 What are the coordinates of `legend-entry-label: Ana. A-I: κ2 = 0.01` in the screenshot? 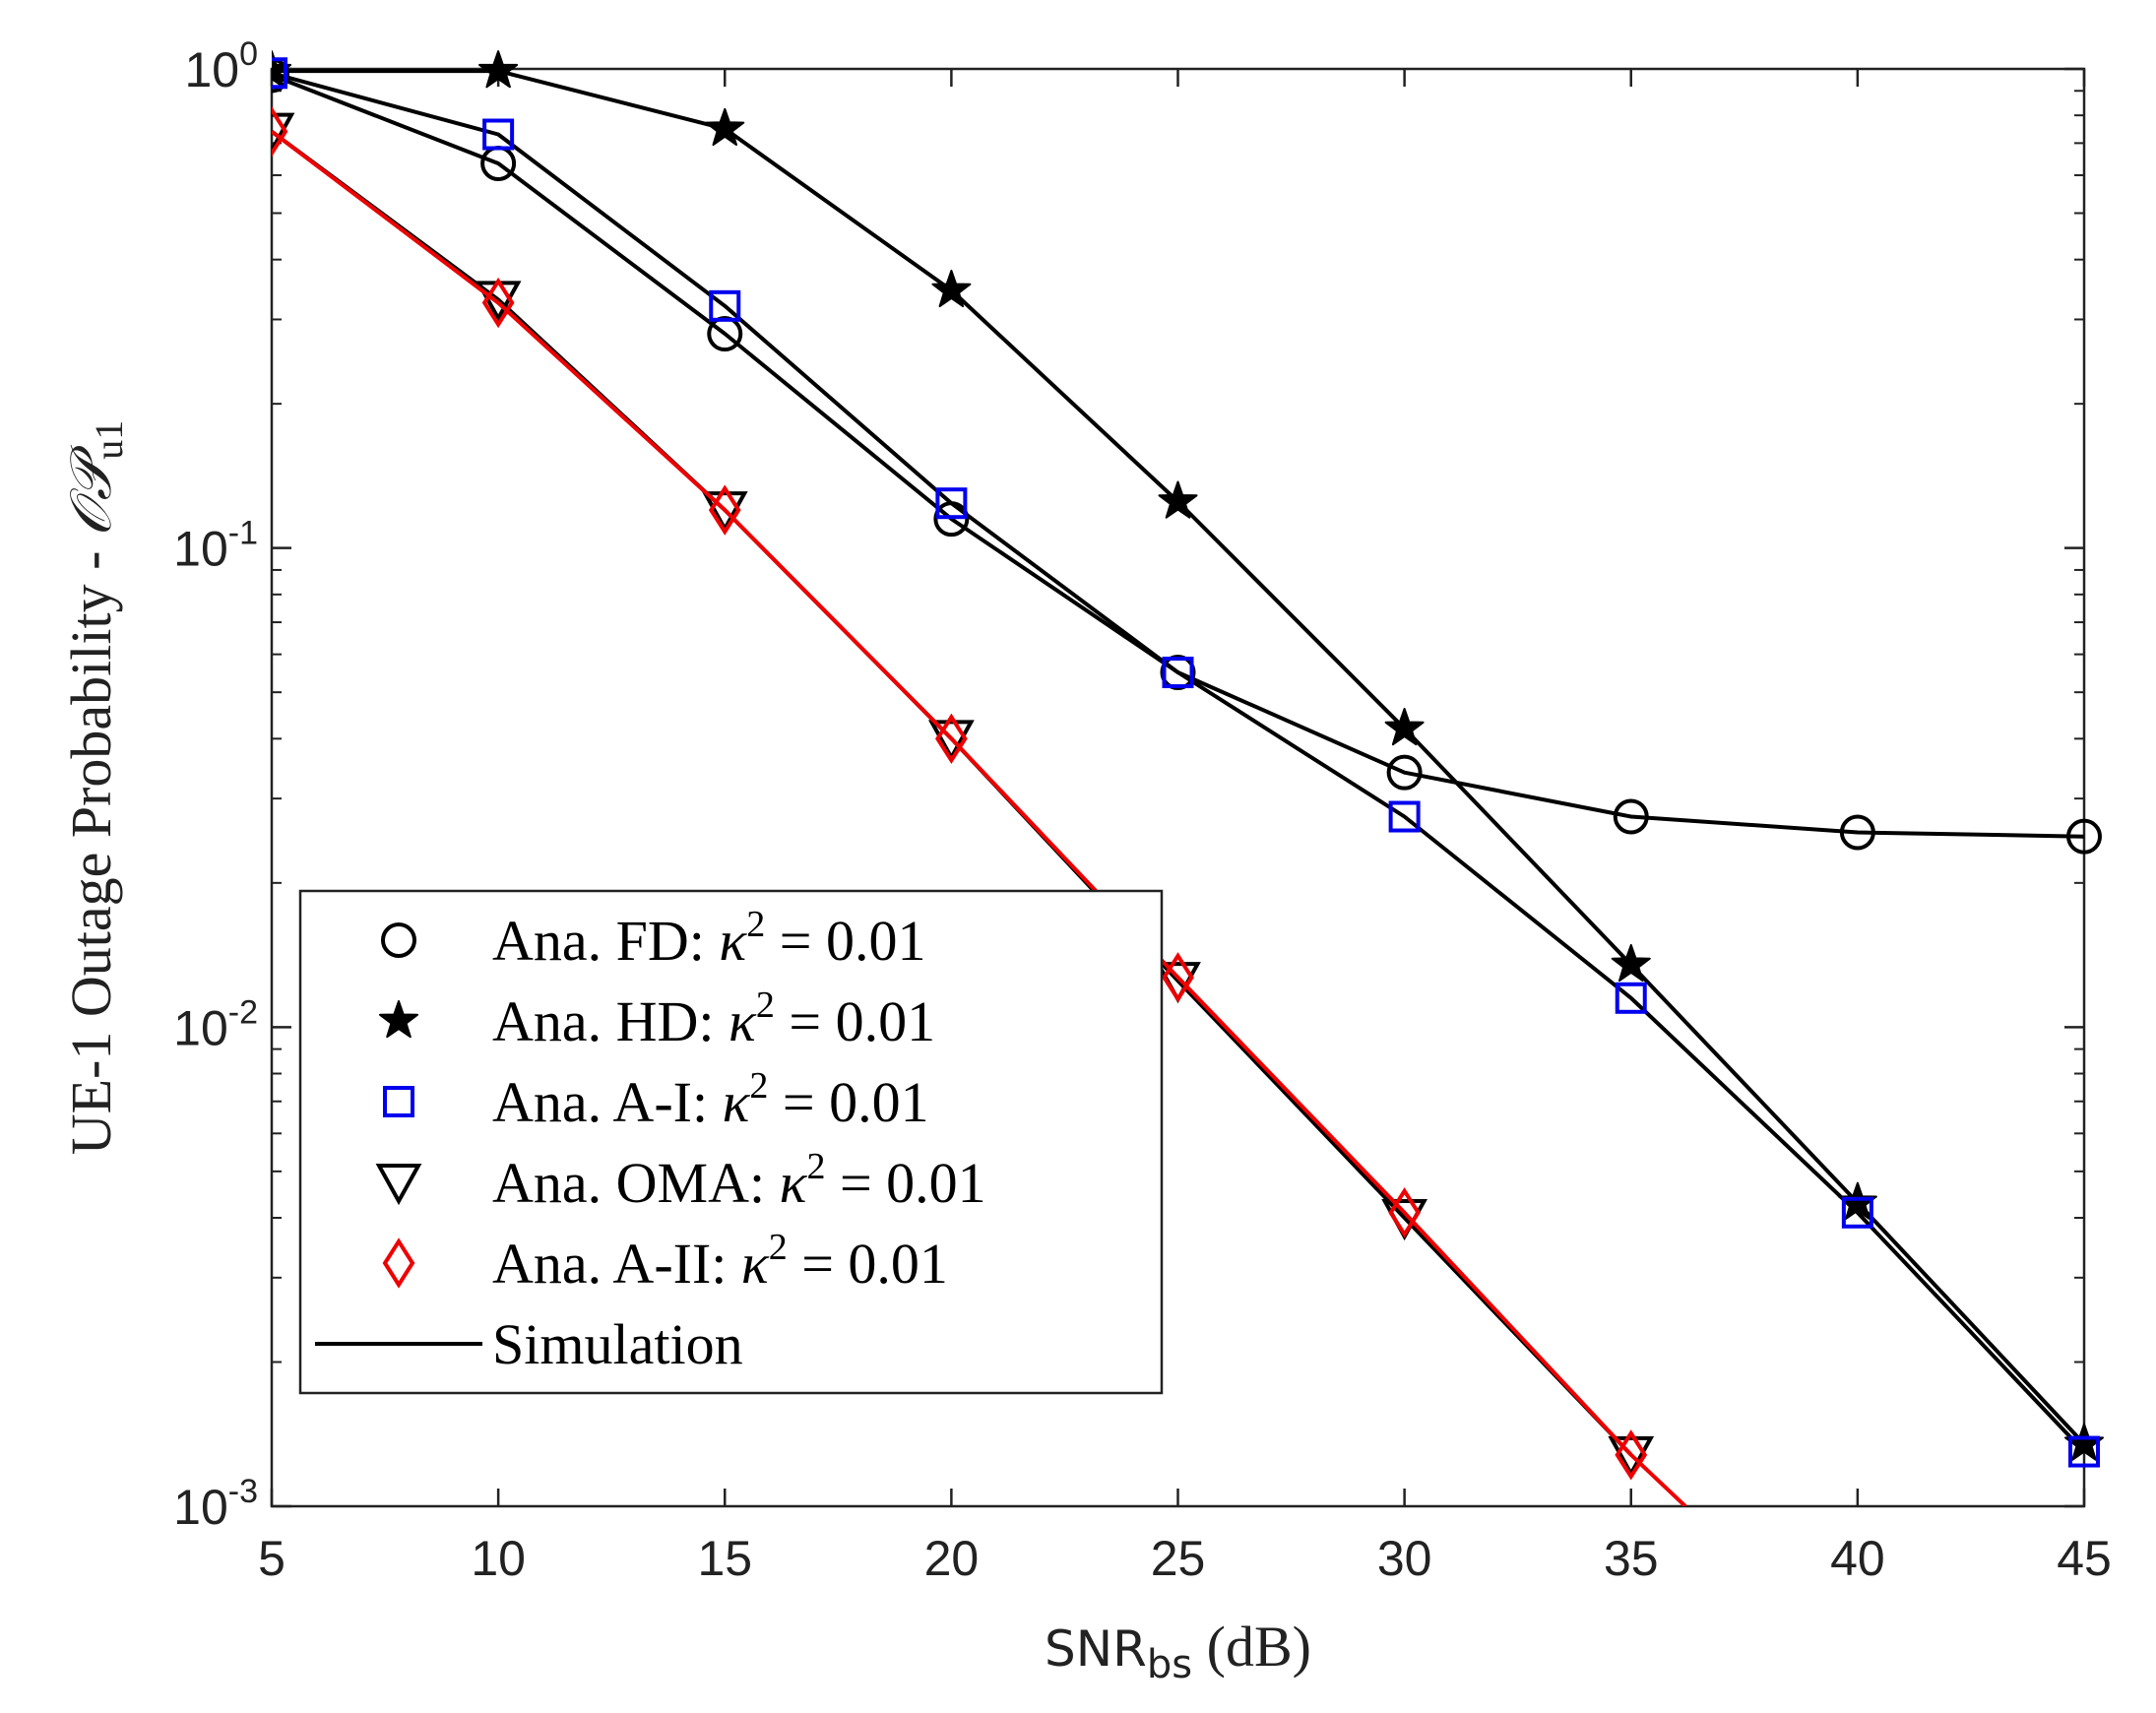 It's located at (710, 1099).